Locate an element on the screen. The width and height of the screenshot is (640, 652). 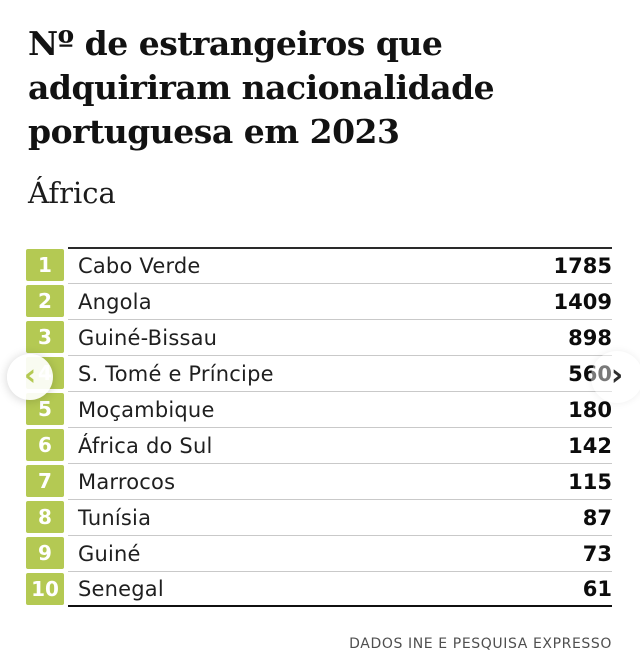
table-row: 5 Moçambique 180 is located at coordinates (319, 409).